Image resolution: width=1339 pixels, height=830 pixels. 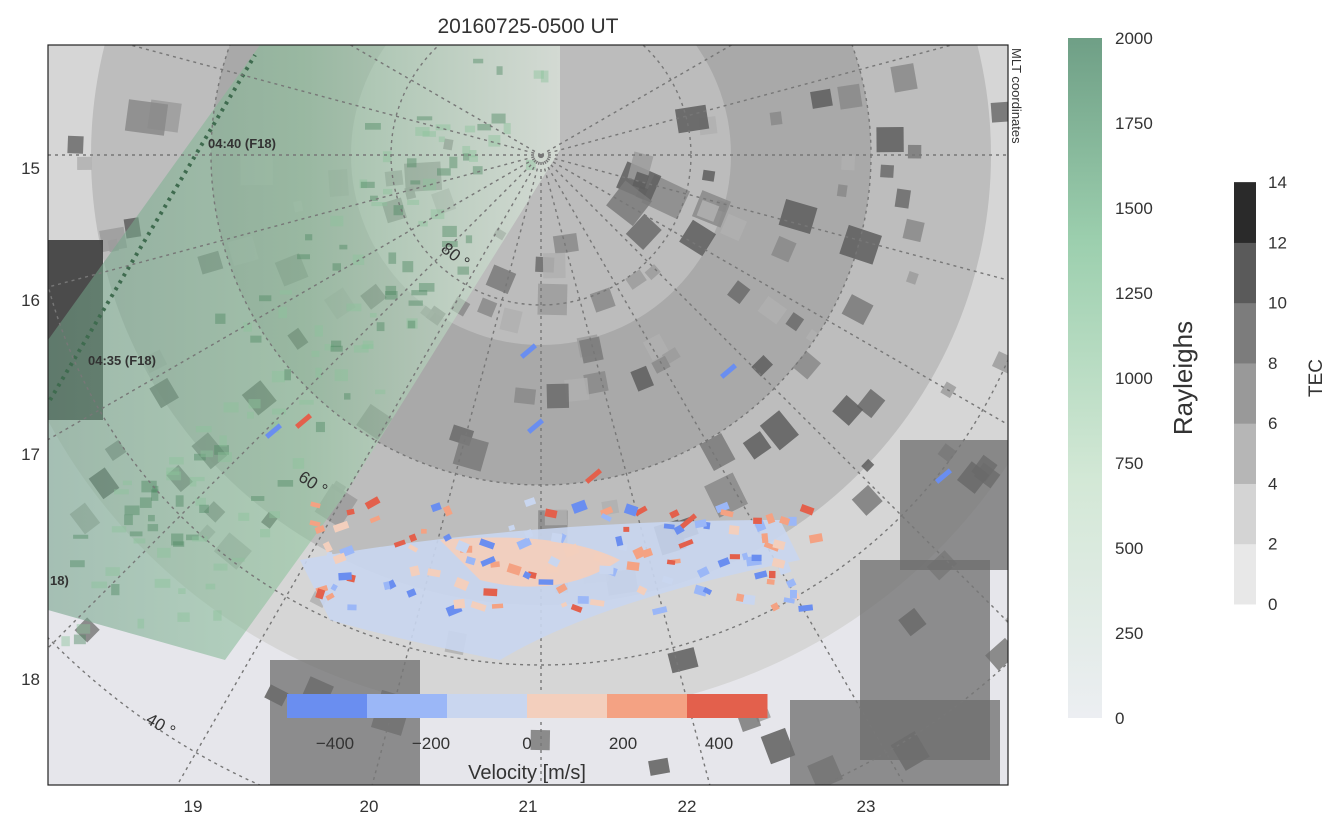 What do you see at coordinates (431, 743) in the screenshot?
I see `velocity-tick-label: −200` at bounding box center [431, 743].